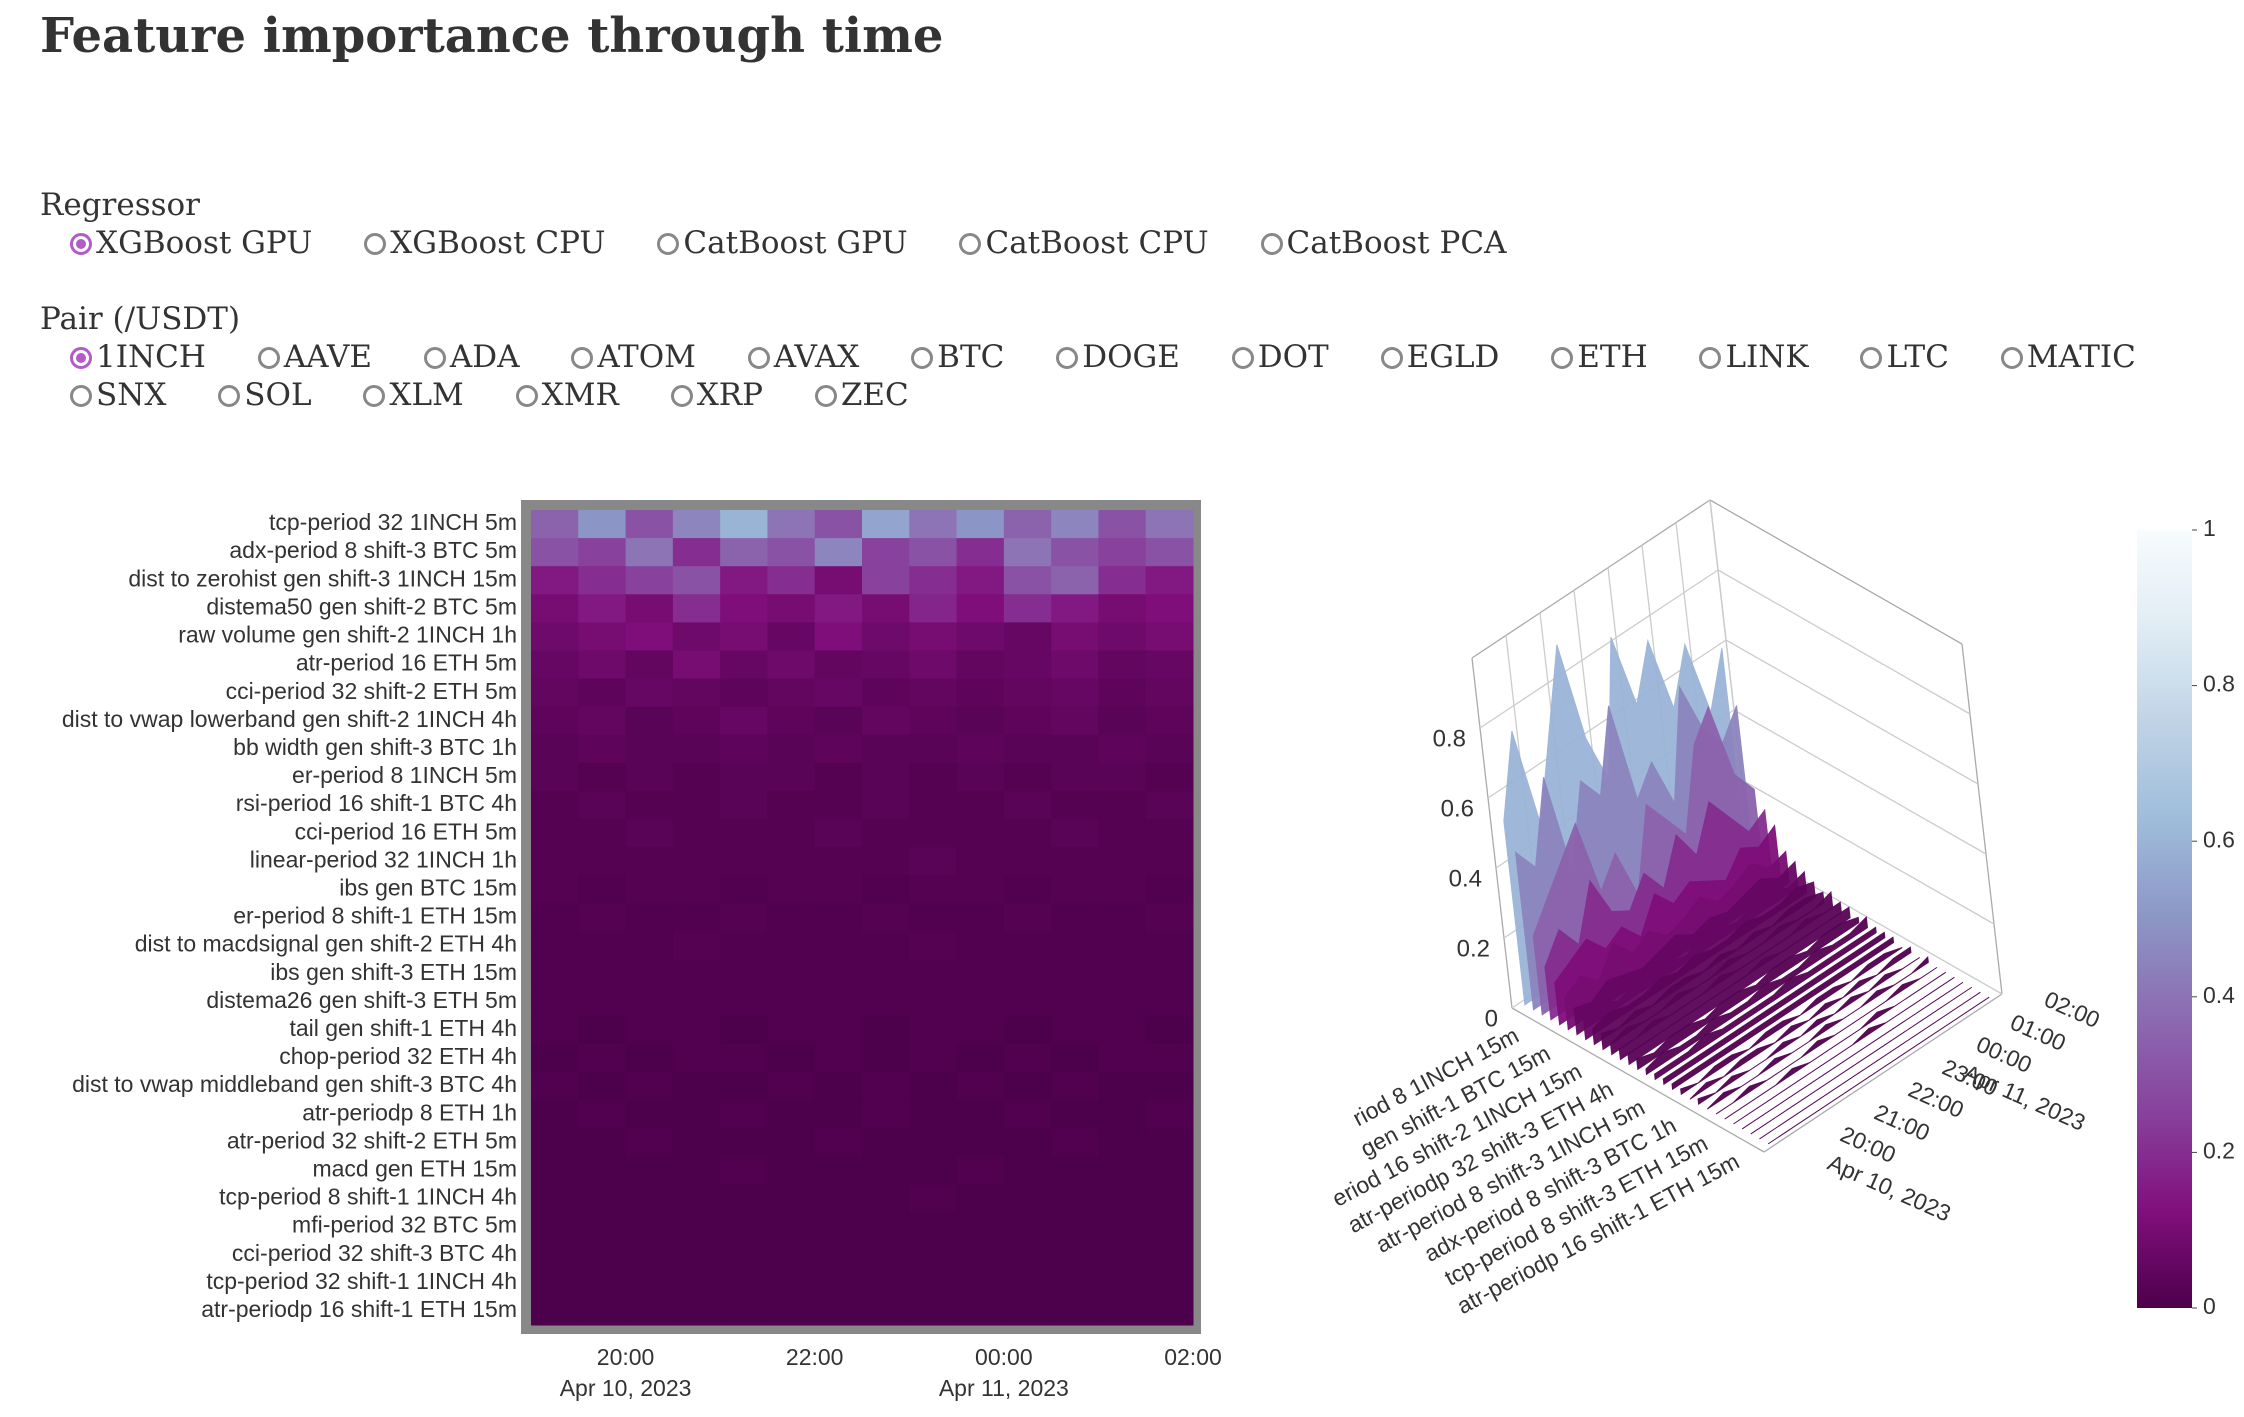 The width and height of the screenshot is (2244, 1417). Describe the element at coordinates (404, 775) in the screenshot. I see `y-tick-label: er-period 8 1INCH 5m` at that location.